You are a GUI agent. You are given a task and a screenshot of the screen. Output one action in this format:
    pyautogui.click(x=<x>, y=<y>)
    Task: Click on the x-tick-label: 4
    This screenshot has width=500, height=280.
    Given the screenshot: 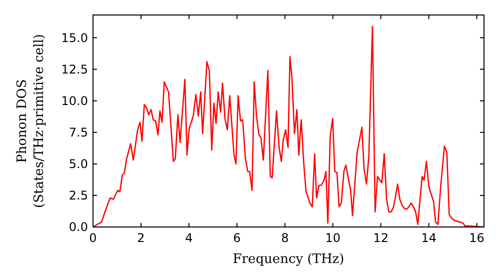 What is the action you would take?
    pyautogui.click(x=189, y=238)
    